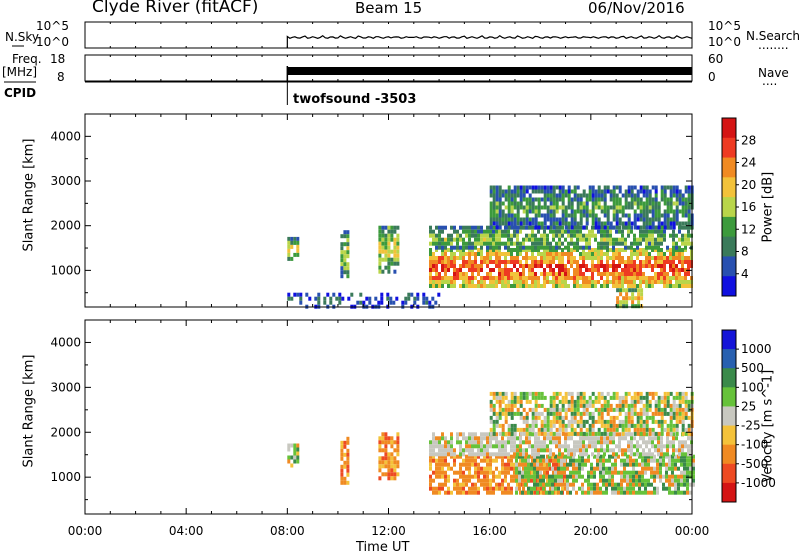  Describe the element at coordinates (22, 37) in the screenshot. I see `nsky-label: N.Sky` at that location.